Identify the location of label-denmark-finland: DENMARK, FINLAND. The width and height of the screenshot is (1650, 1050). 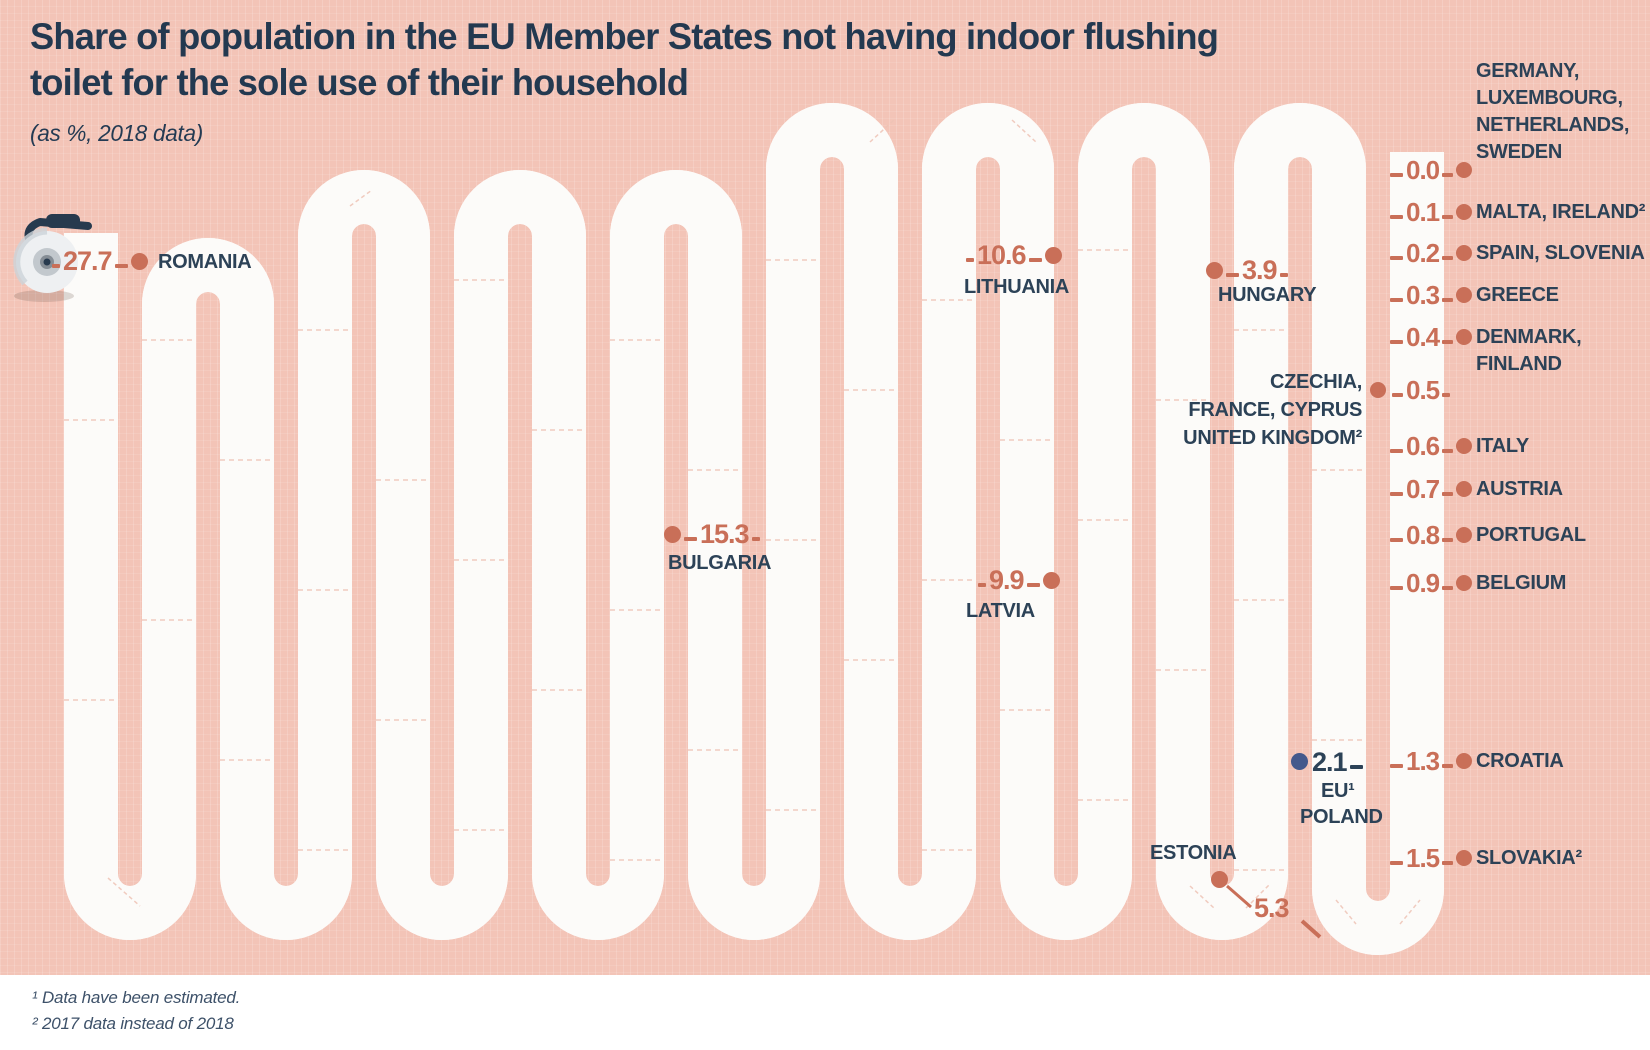
(1529, 351).